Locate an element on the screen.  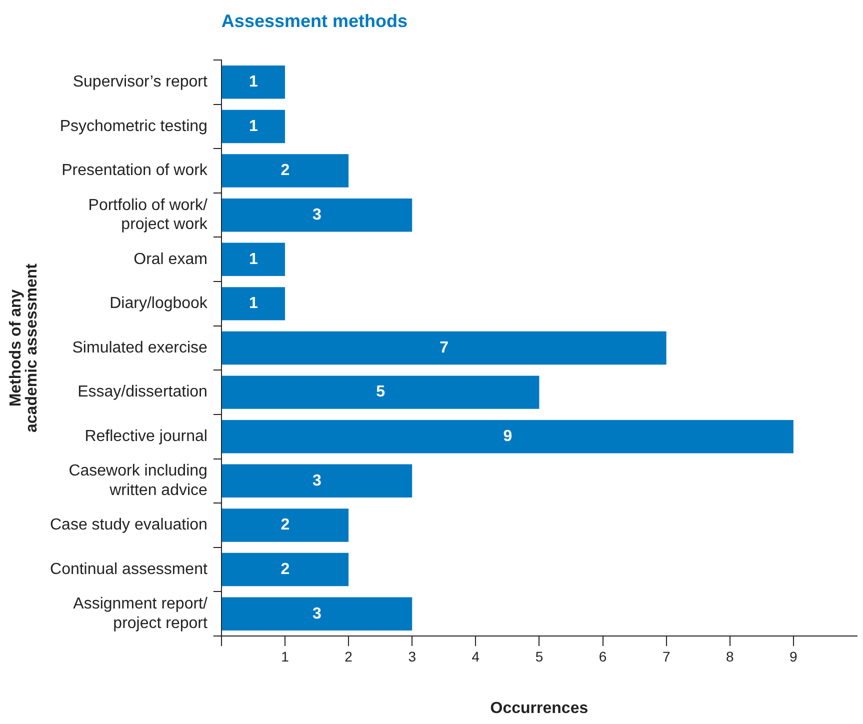
y-tick-label: Psychometric testing is located at coordinates (134, 126).